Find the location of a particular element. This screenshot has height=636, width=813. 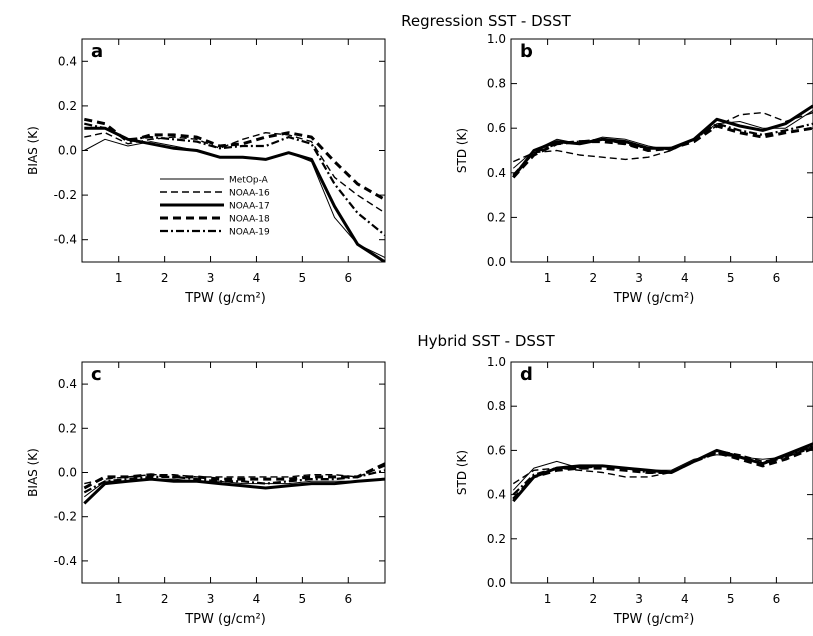

legend-entry: NOAA-17 is located at coordinates (249, 207).